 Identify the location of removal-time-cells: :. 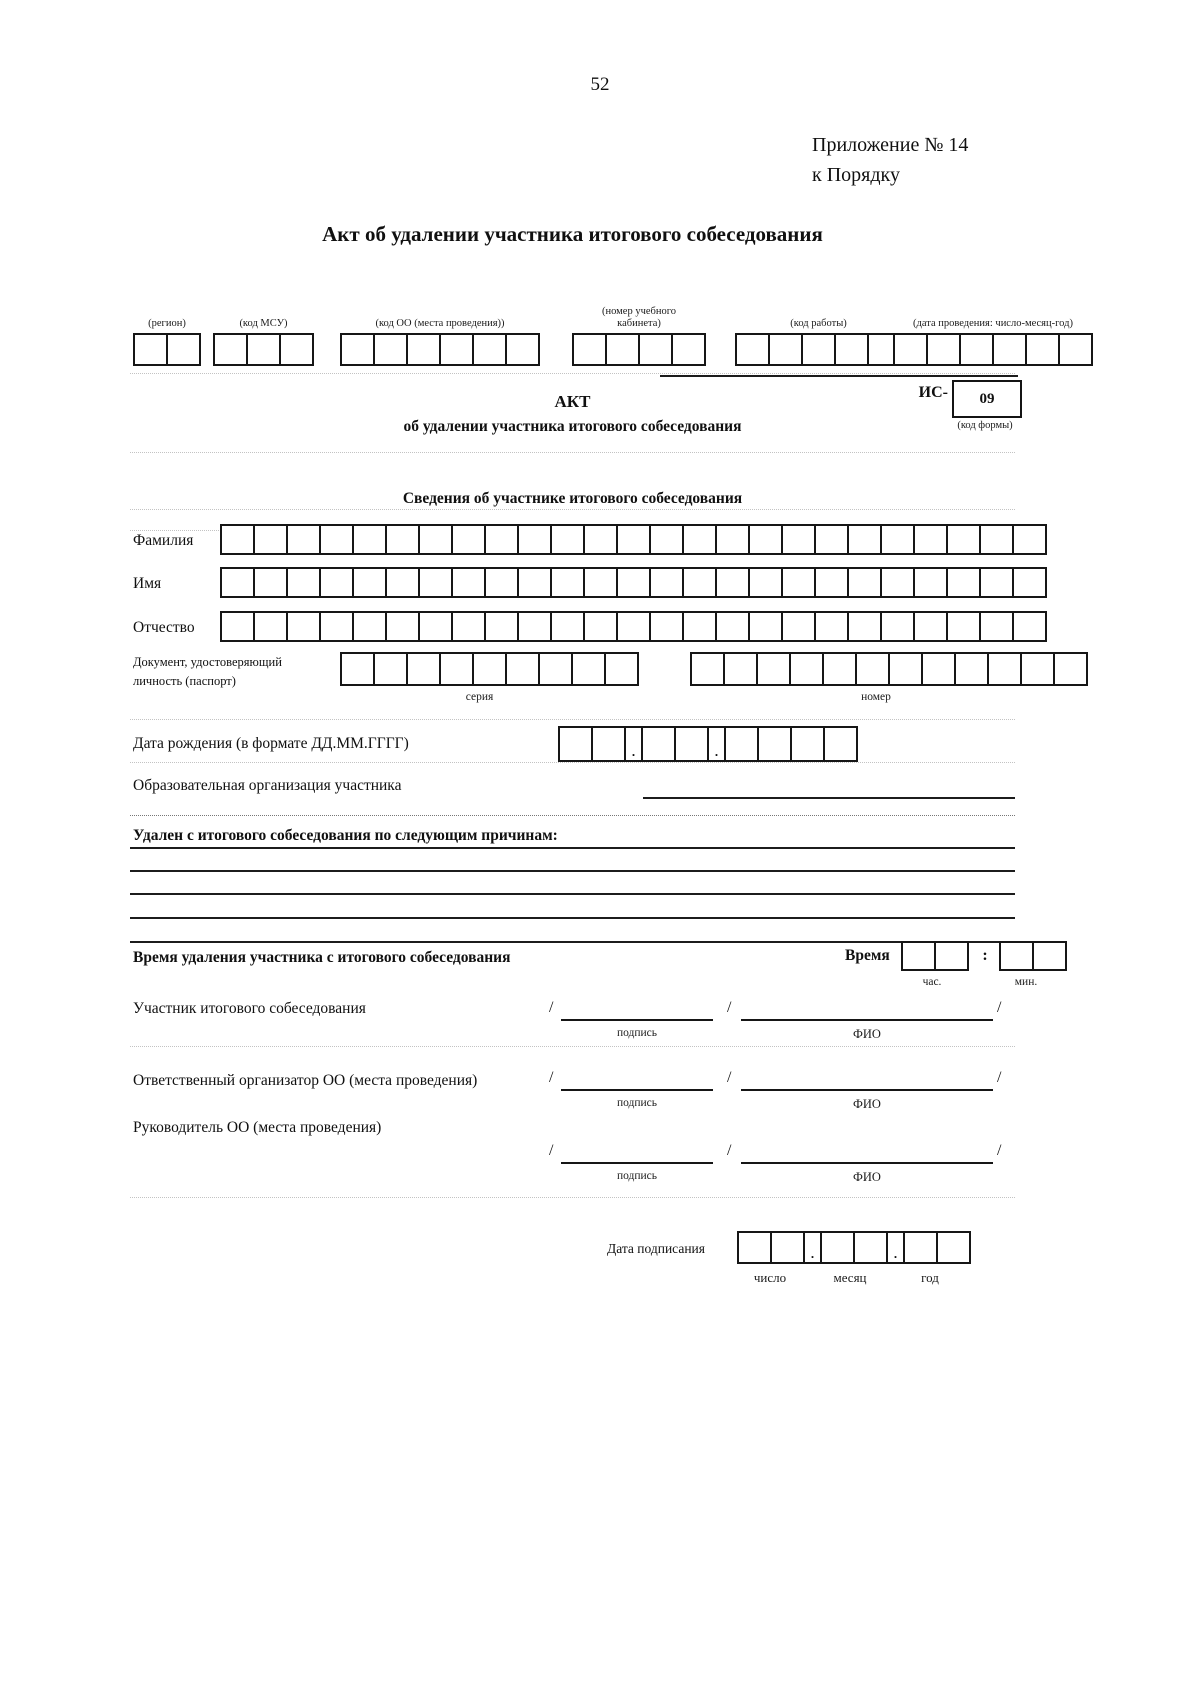
(984, 956).